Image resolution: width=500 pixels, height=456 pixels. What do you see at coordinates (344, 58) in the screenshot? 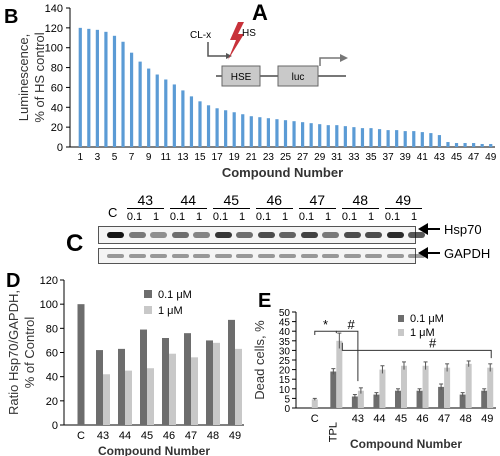
I see `luc-arrow-head` at bounding box center [344, 58].